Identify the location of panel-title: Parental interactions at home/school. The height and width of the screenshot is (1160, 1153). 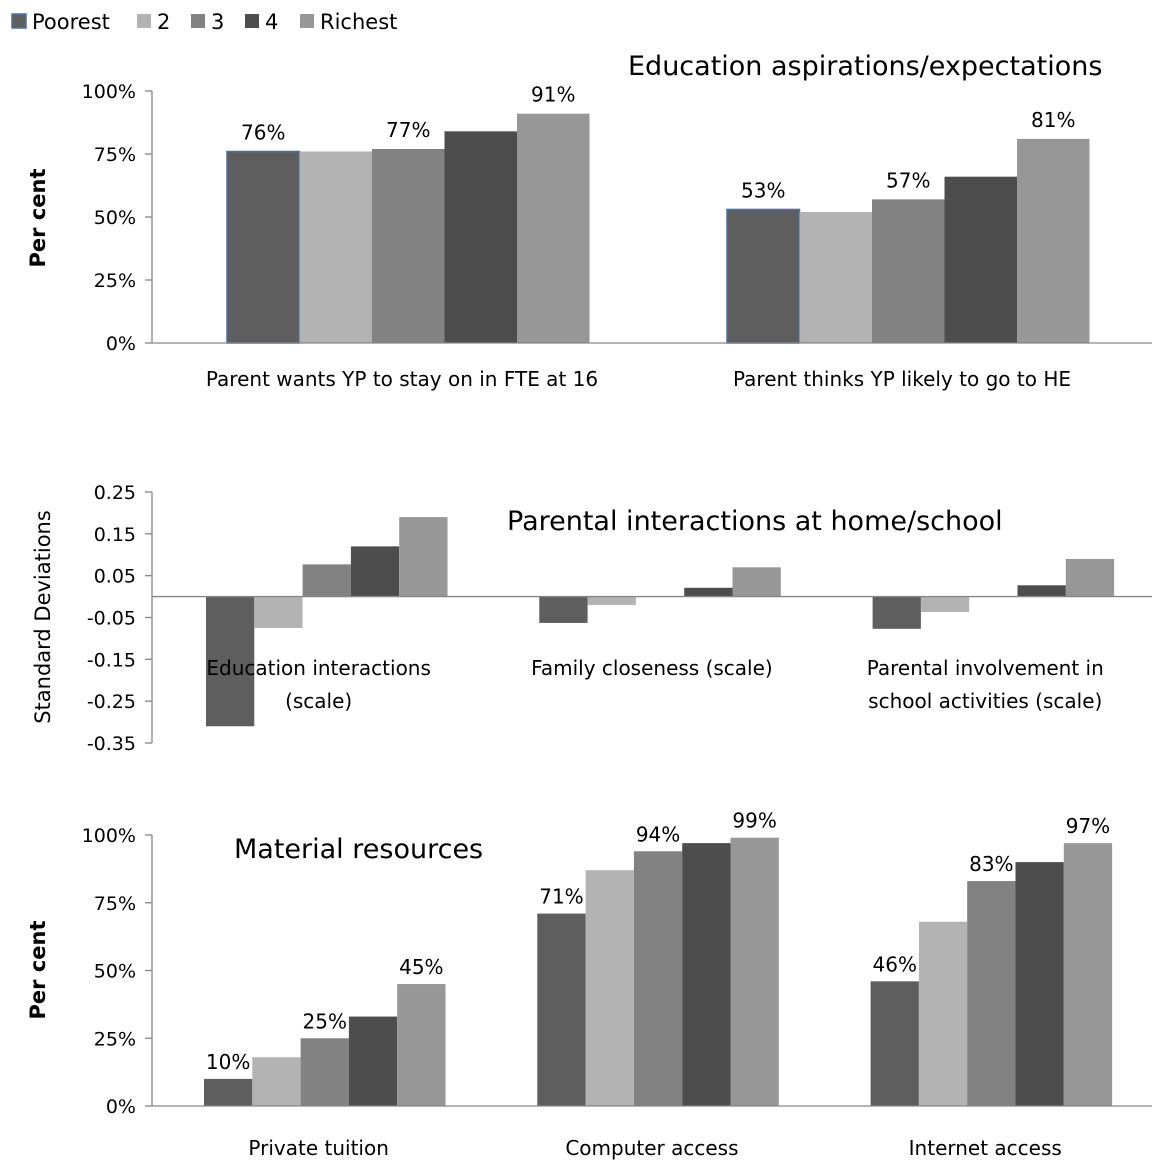
(755, 521).